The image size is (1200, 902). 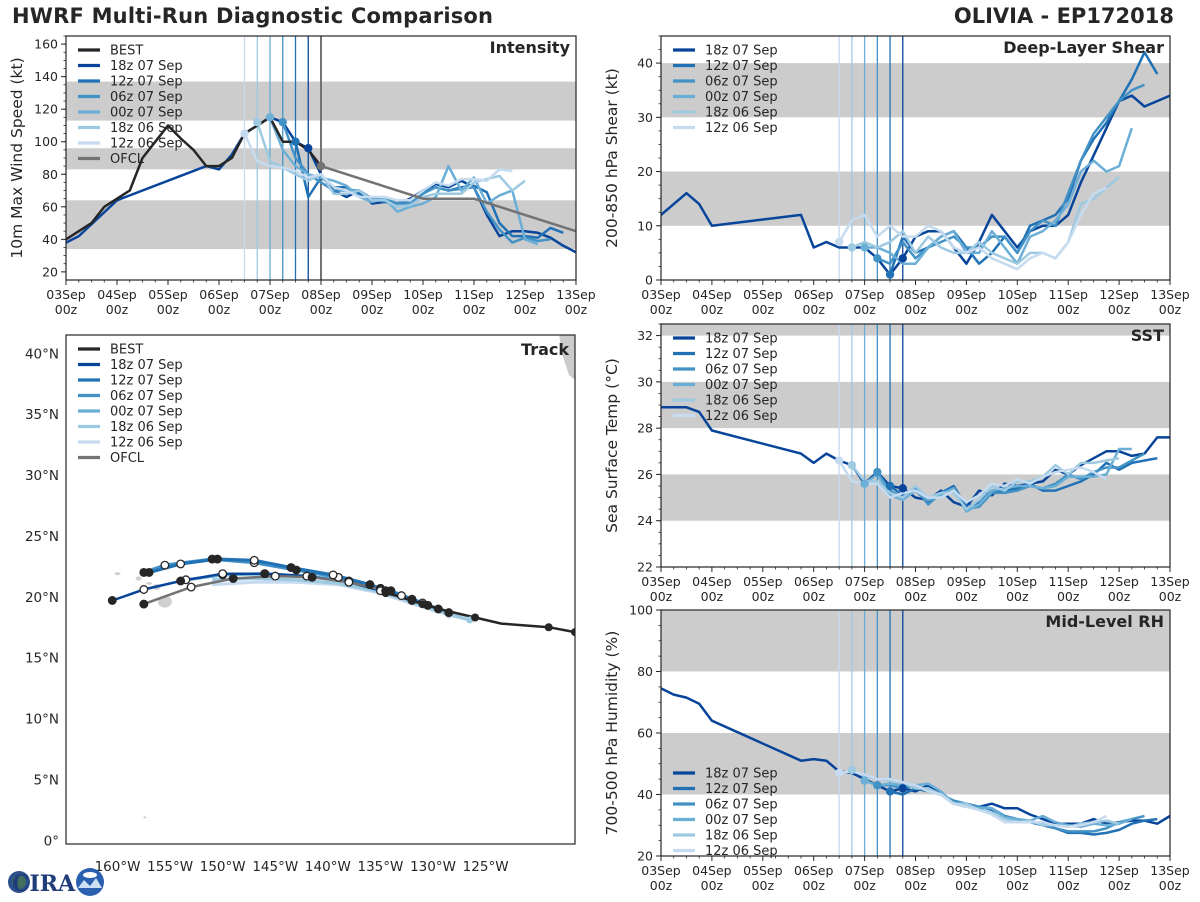 What do you see at coordinates (916, 294) in the screenshot?
I see `shear-xtick-label: 08Sep` at bounding box center [916, 294].